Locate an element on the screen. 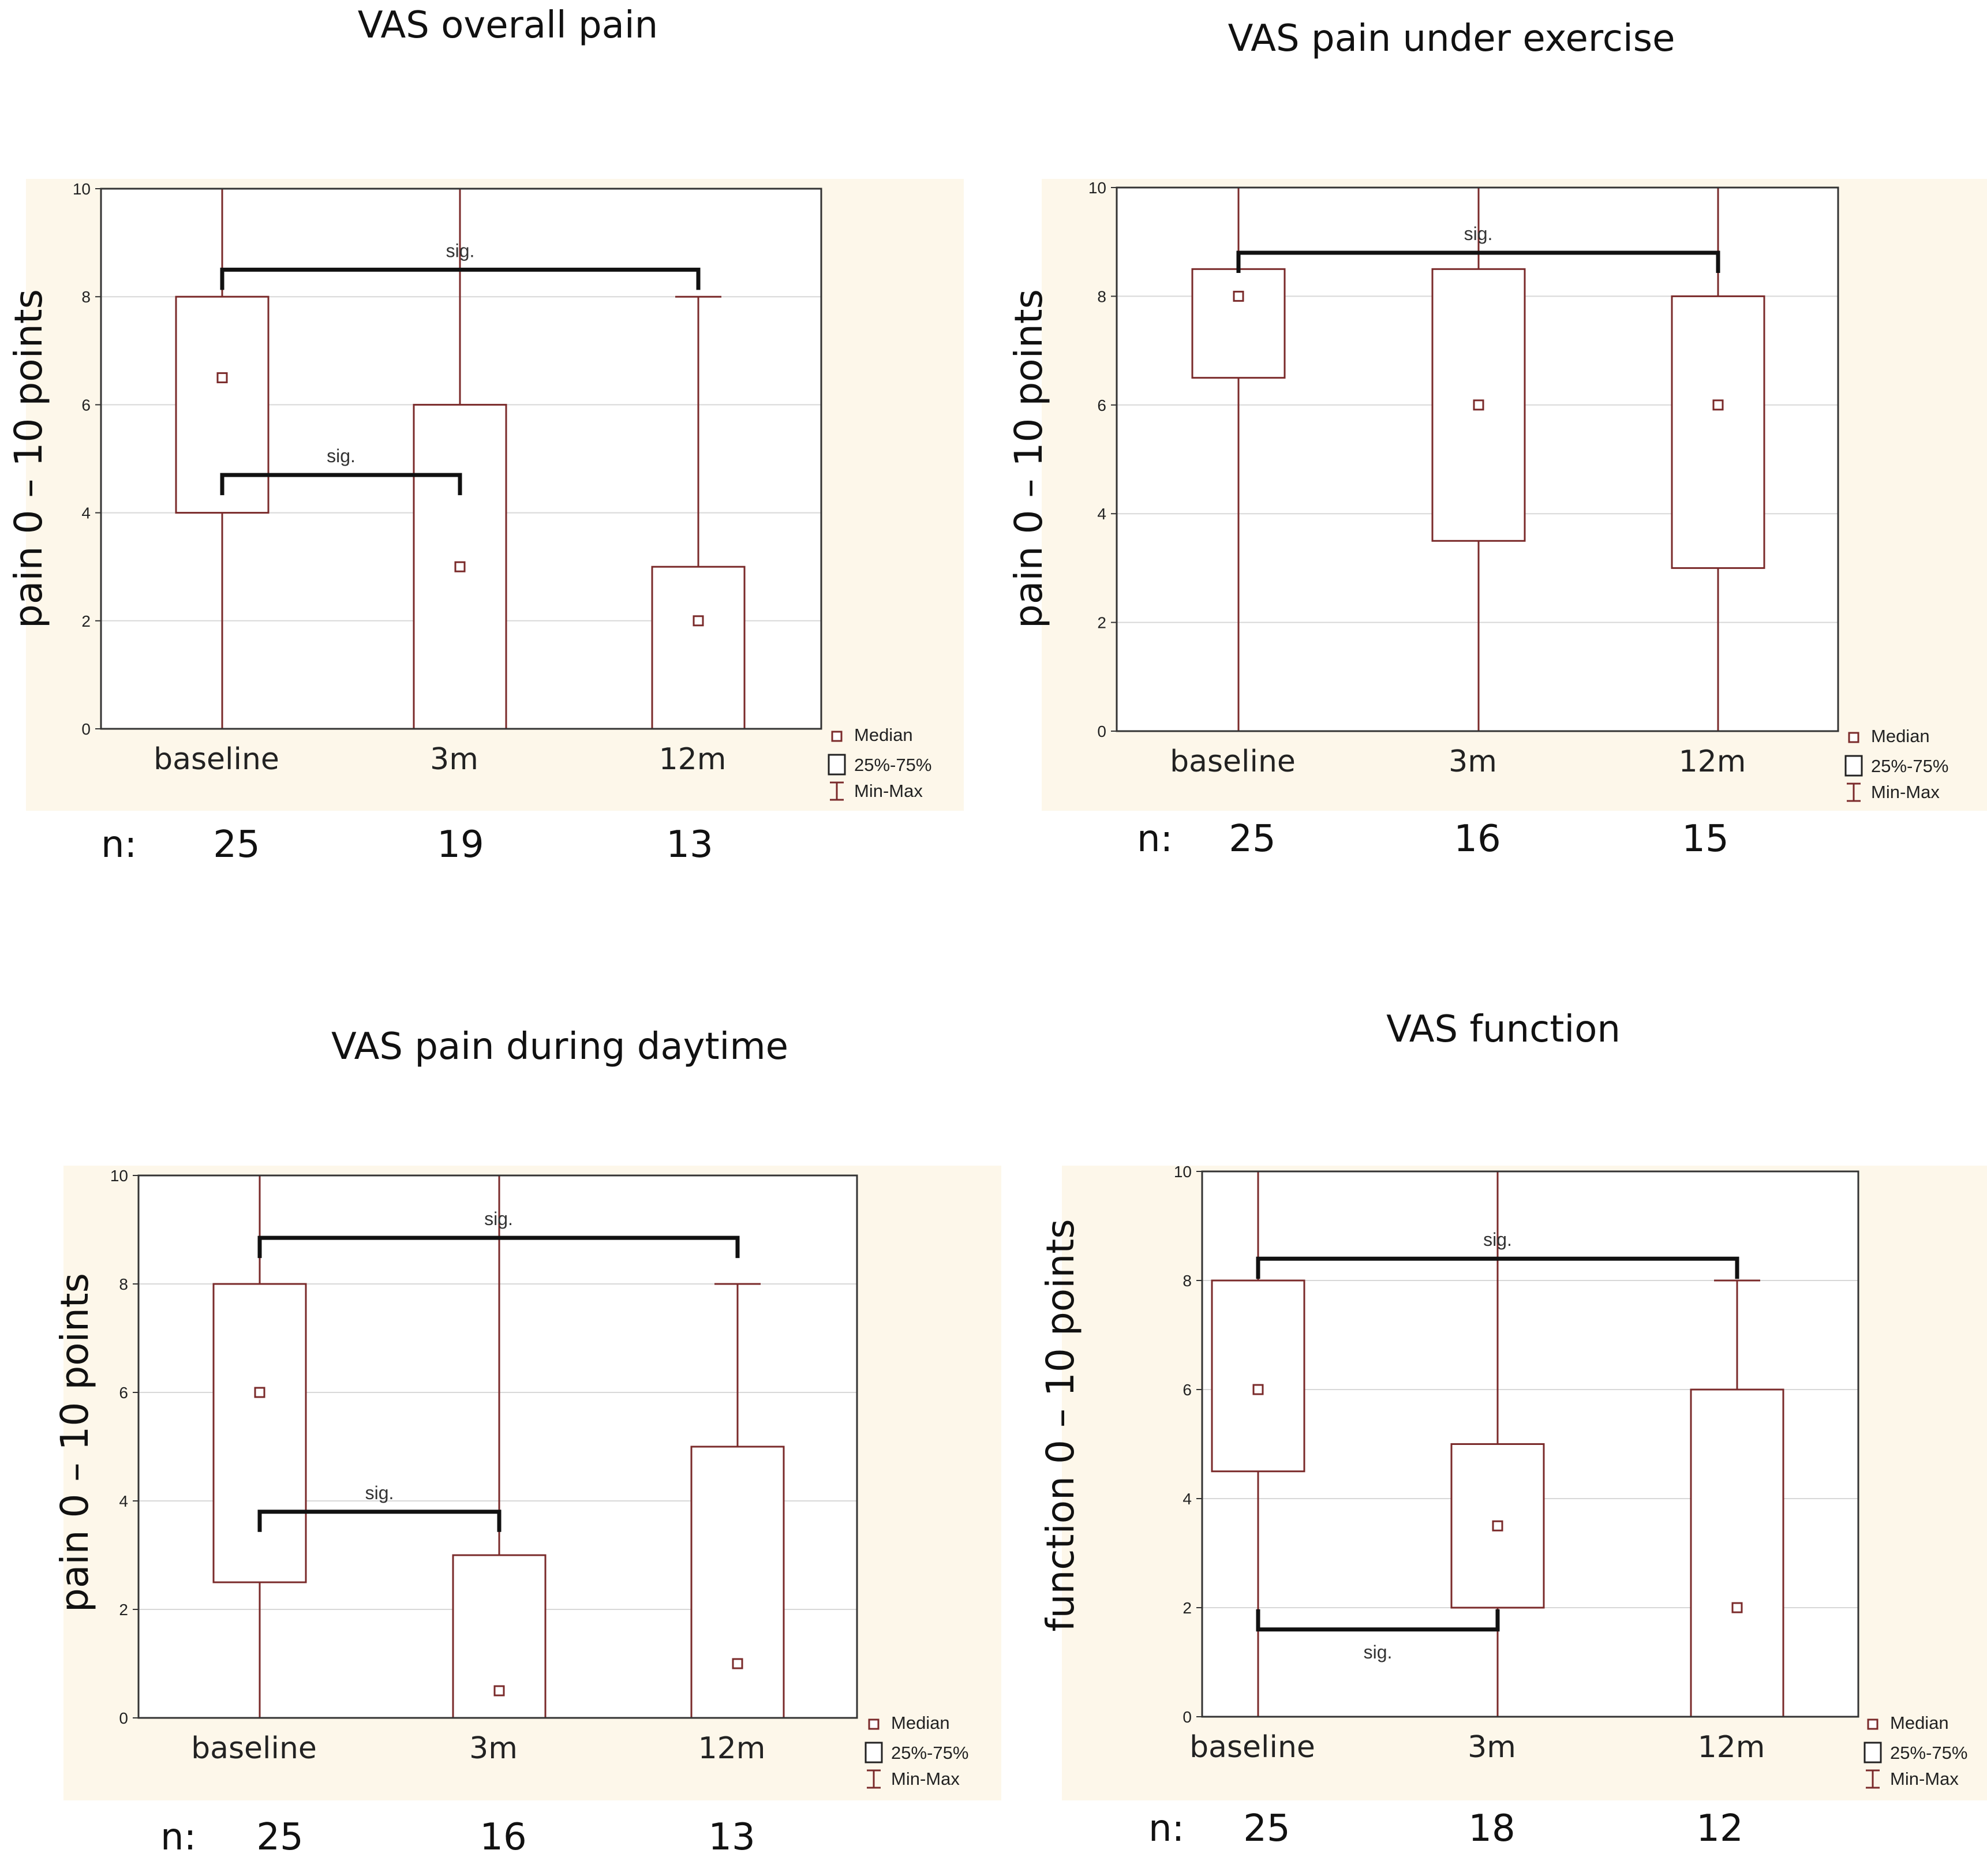 The image size is (1987, 1876). chart-title: VAS pain under exercise is located at coordinates (1451, 38).